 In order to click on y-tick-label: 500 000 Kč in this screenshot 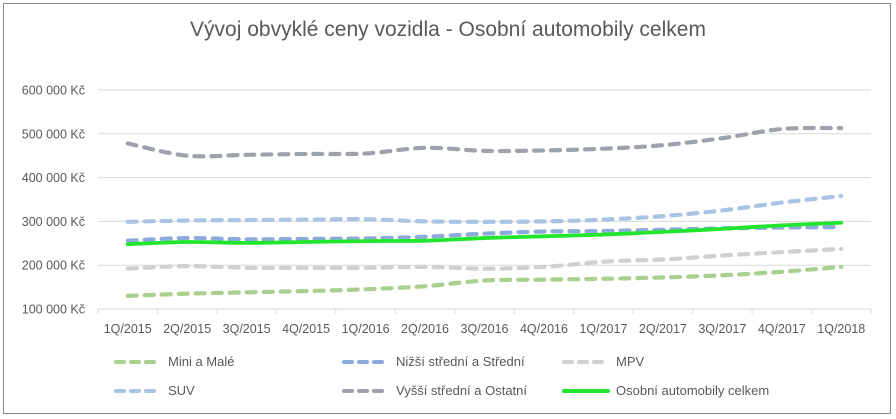, I will do `click(53, 134)`.